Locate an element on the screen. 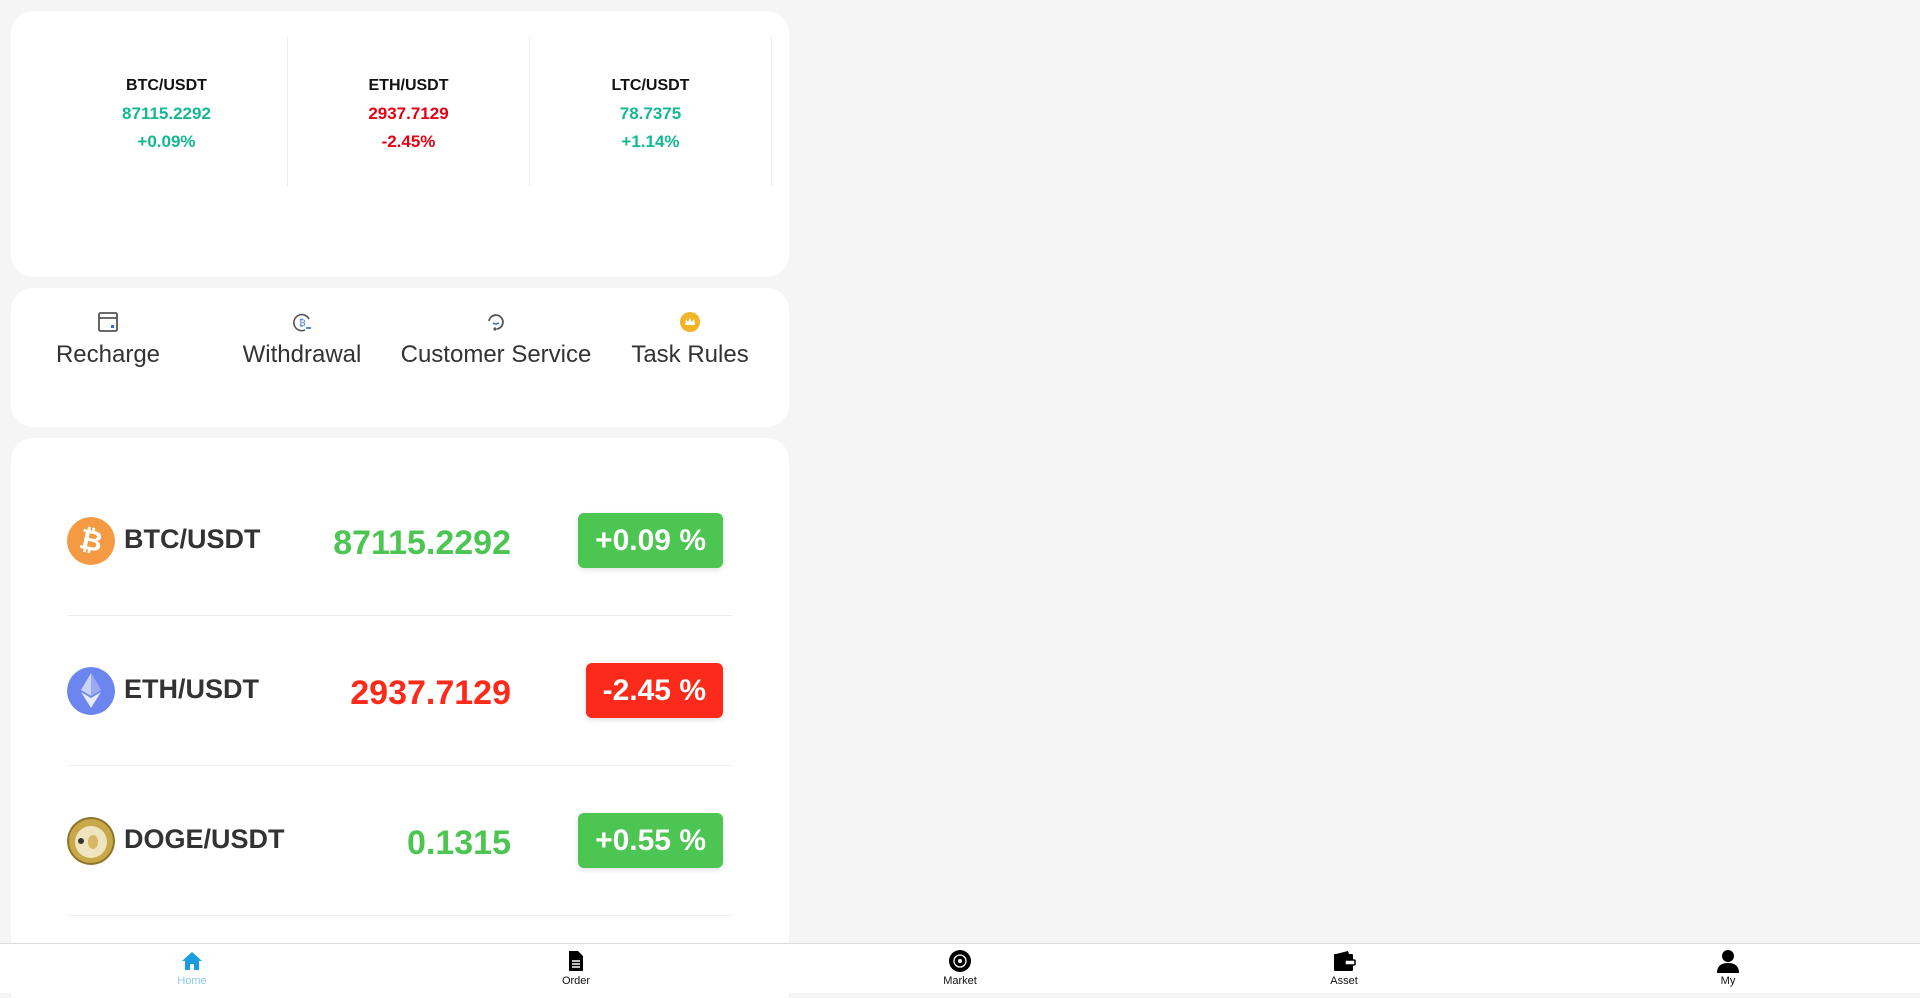 This screenshot has width=1920, height=998. ticker-btc: BTC/USDT 87115.2292 +0.09% is located at coordinates (167, 111).